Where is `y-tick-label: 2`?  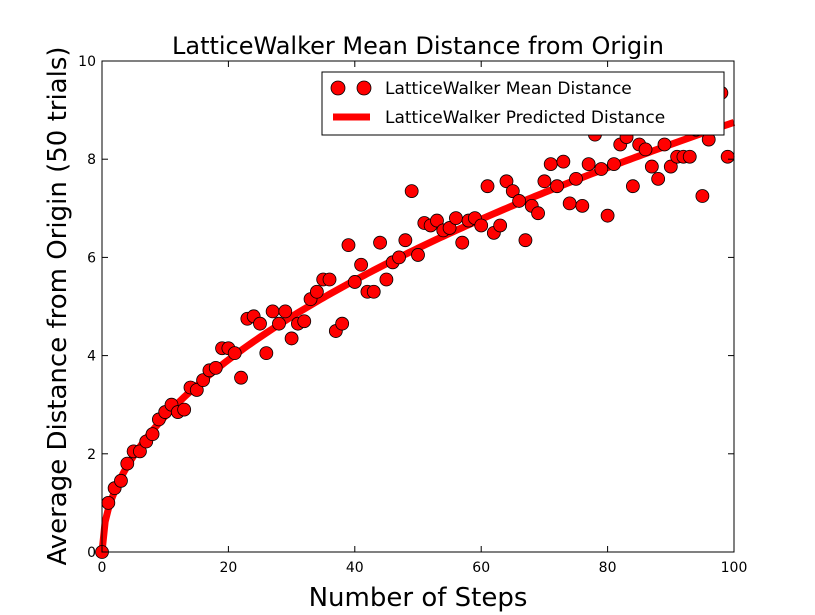 y-tick-label: 2 is located at coordinates (91, 455).